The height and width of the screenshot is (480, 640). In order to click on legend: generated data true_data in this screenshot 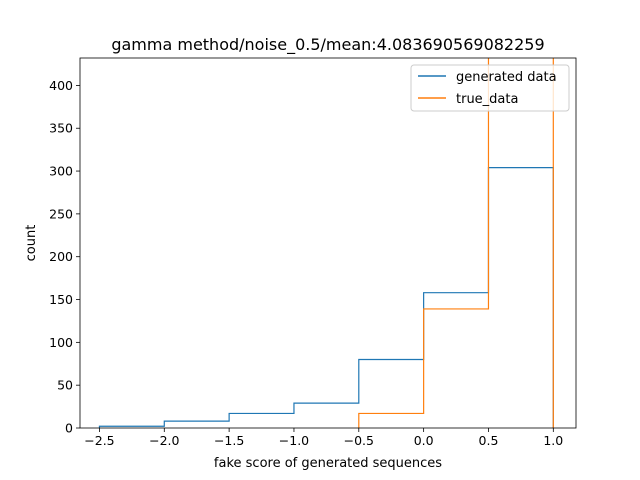, I will do `click(490, 88)`.